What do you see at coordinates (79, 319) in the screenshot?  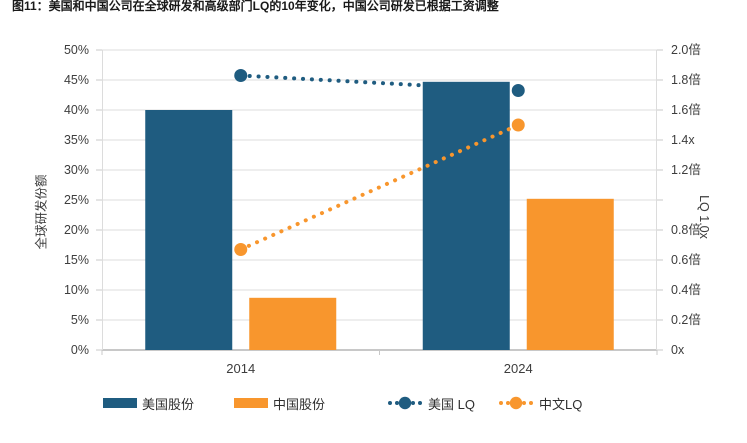 I see `left-tick-label: 5%` at bounding box center [79, 319].